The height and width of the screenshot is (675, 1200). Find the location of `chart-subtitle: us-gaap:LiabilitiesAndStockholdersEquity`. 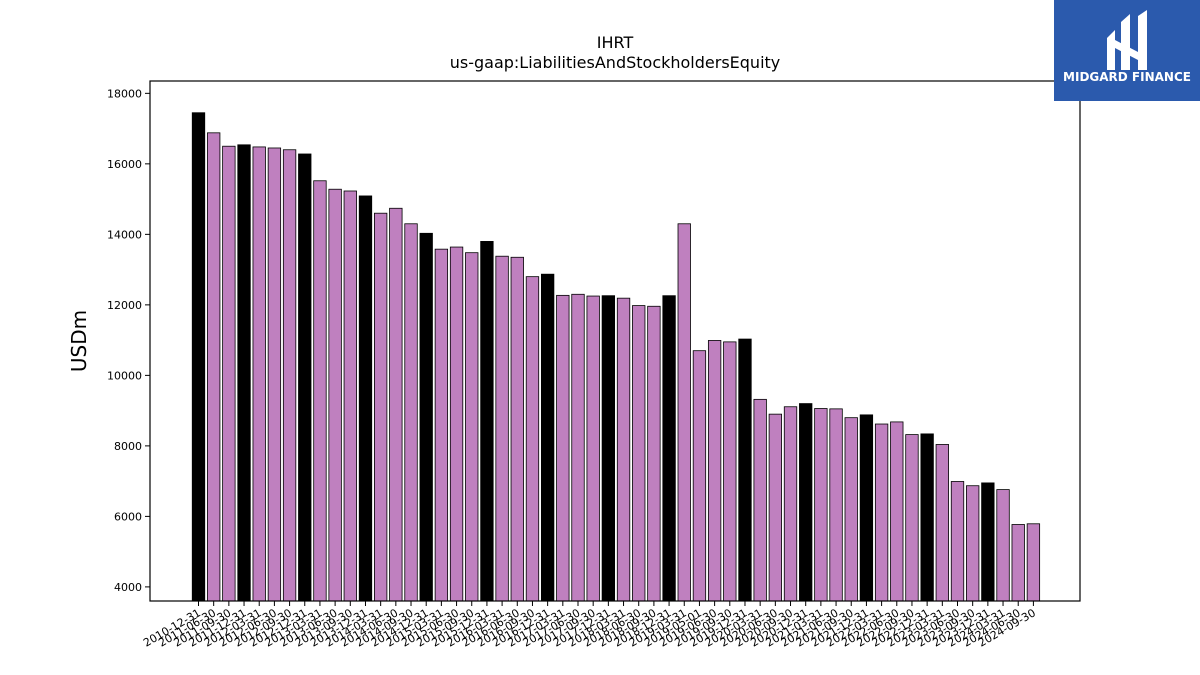

chart-subtitle: us-gaap:LiabilitiesAndStockholdersEquity is located at coordinates (615, 62).